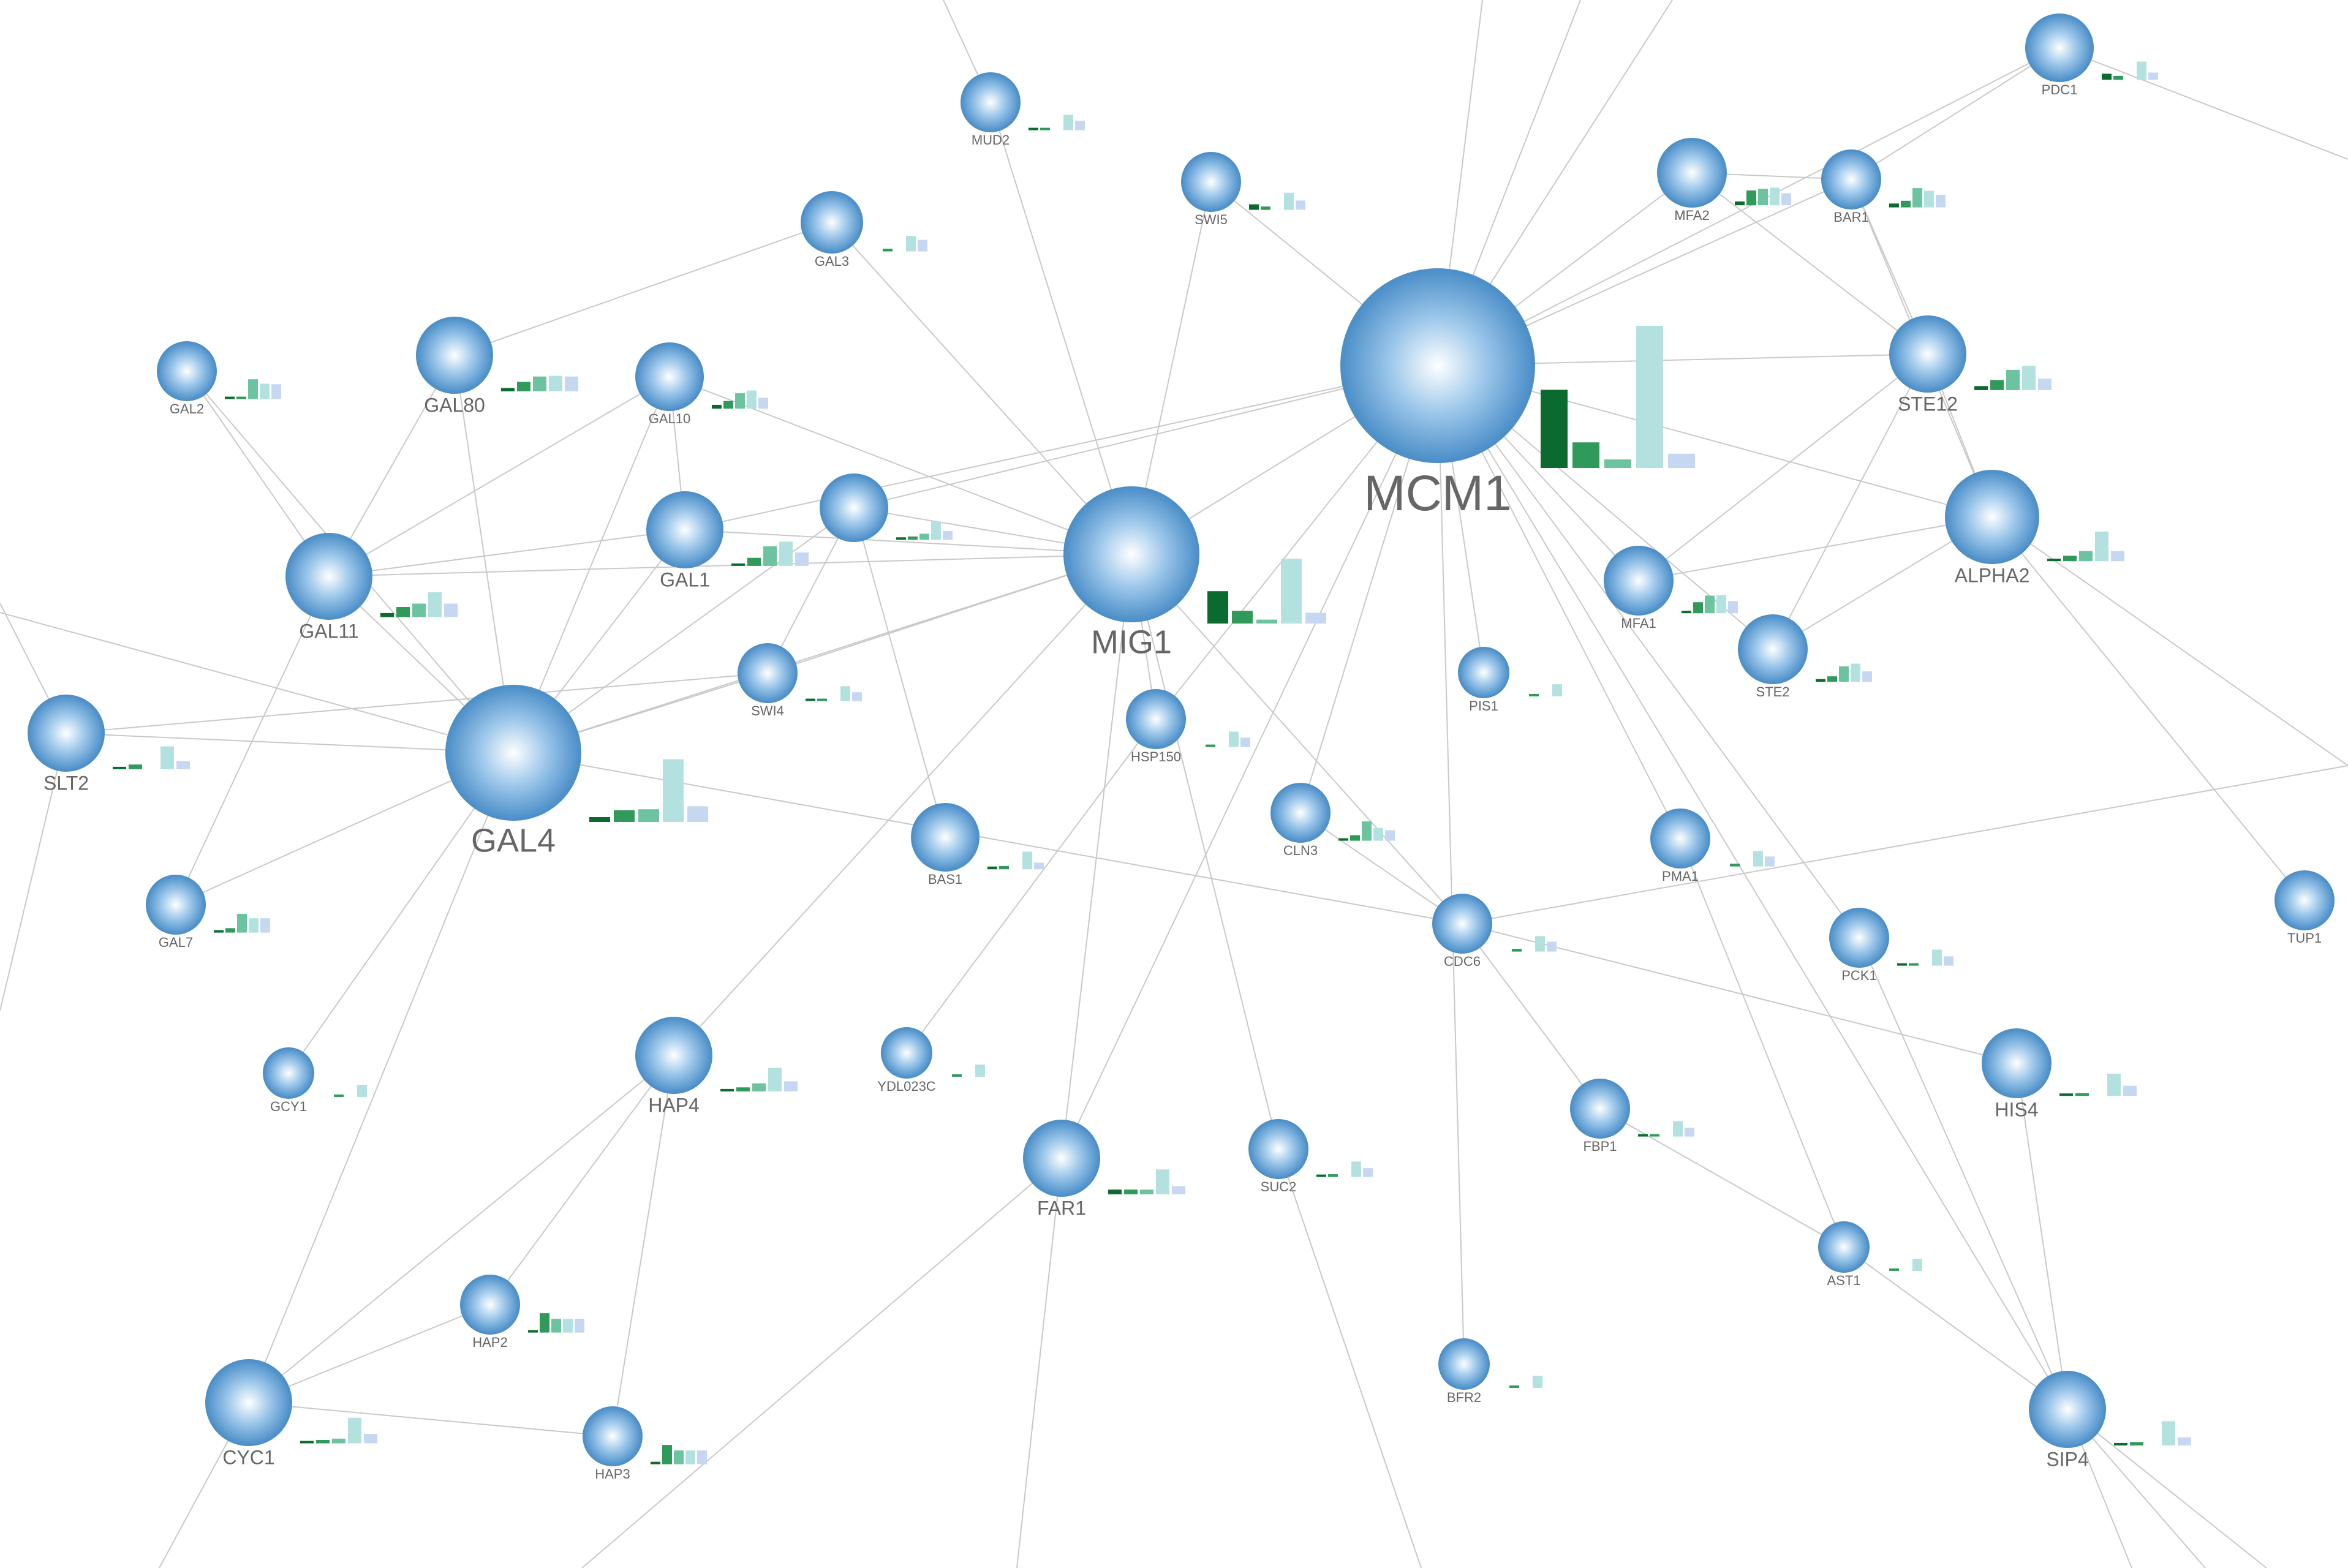 The width and height of the screenshot is (2348, 1568). I want to click on node-gal7: GAL7, so click(208, 913).